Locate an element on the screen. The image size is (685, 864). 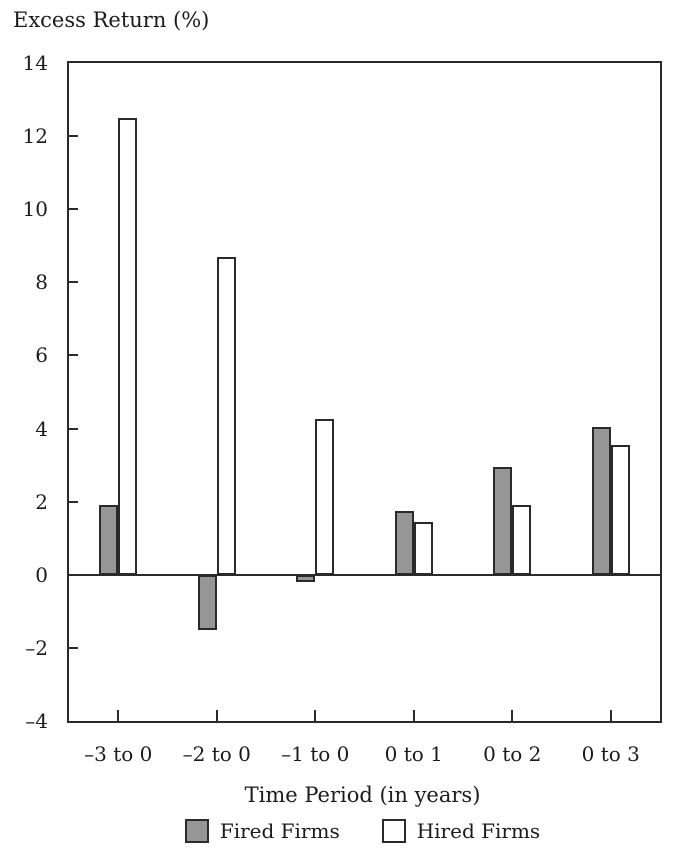
y-axis-title: Excess Return (%) is located at coordinates (111, 20).